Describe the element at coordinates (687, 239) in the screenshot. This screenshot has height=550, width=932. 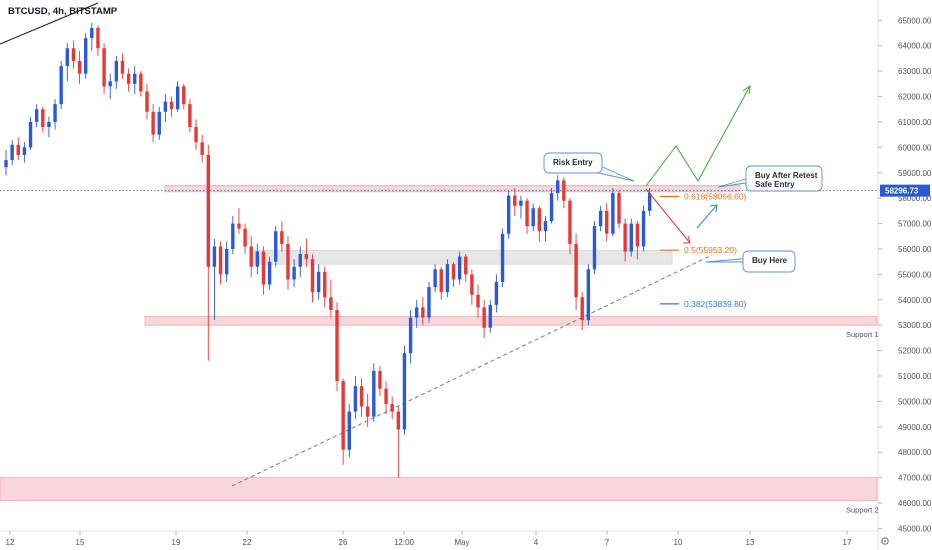
I see `pullback-arrowhead` at that location.